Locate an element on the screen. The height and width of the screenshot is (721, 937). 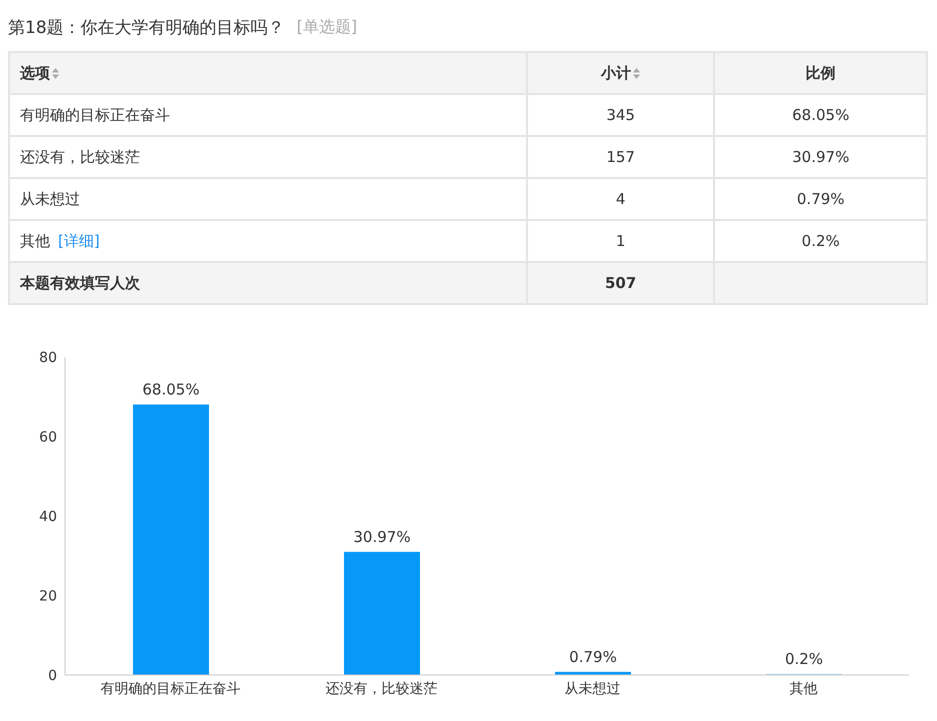
y-tick-label: 0 is located at coordinates (52, 676).